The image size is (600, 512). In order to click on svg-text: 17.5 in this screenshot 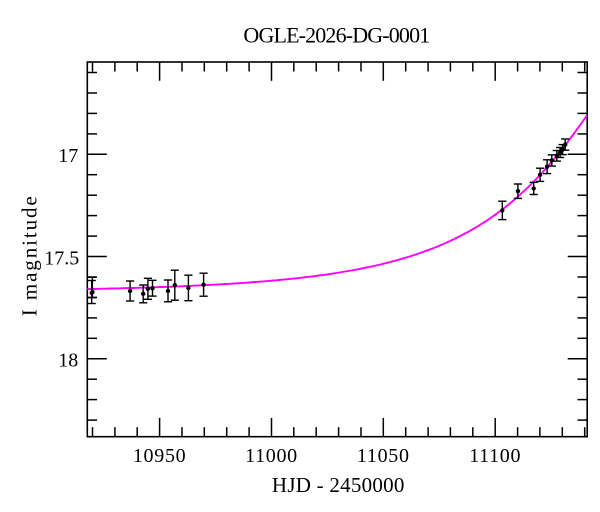, I will do `click(61, 258)`.